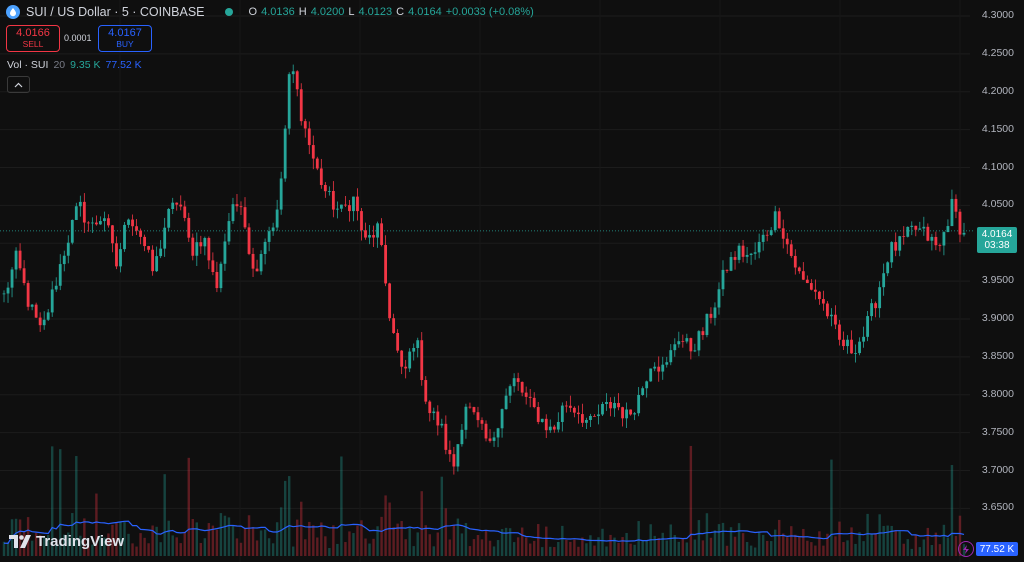  Describe the element at coordinates (484, 532) in the screenshot. I see `volume-ma-line` at that location.